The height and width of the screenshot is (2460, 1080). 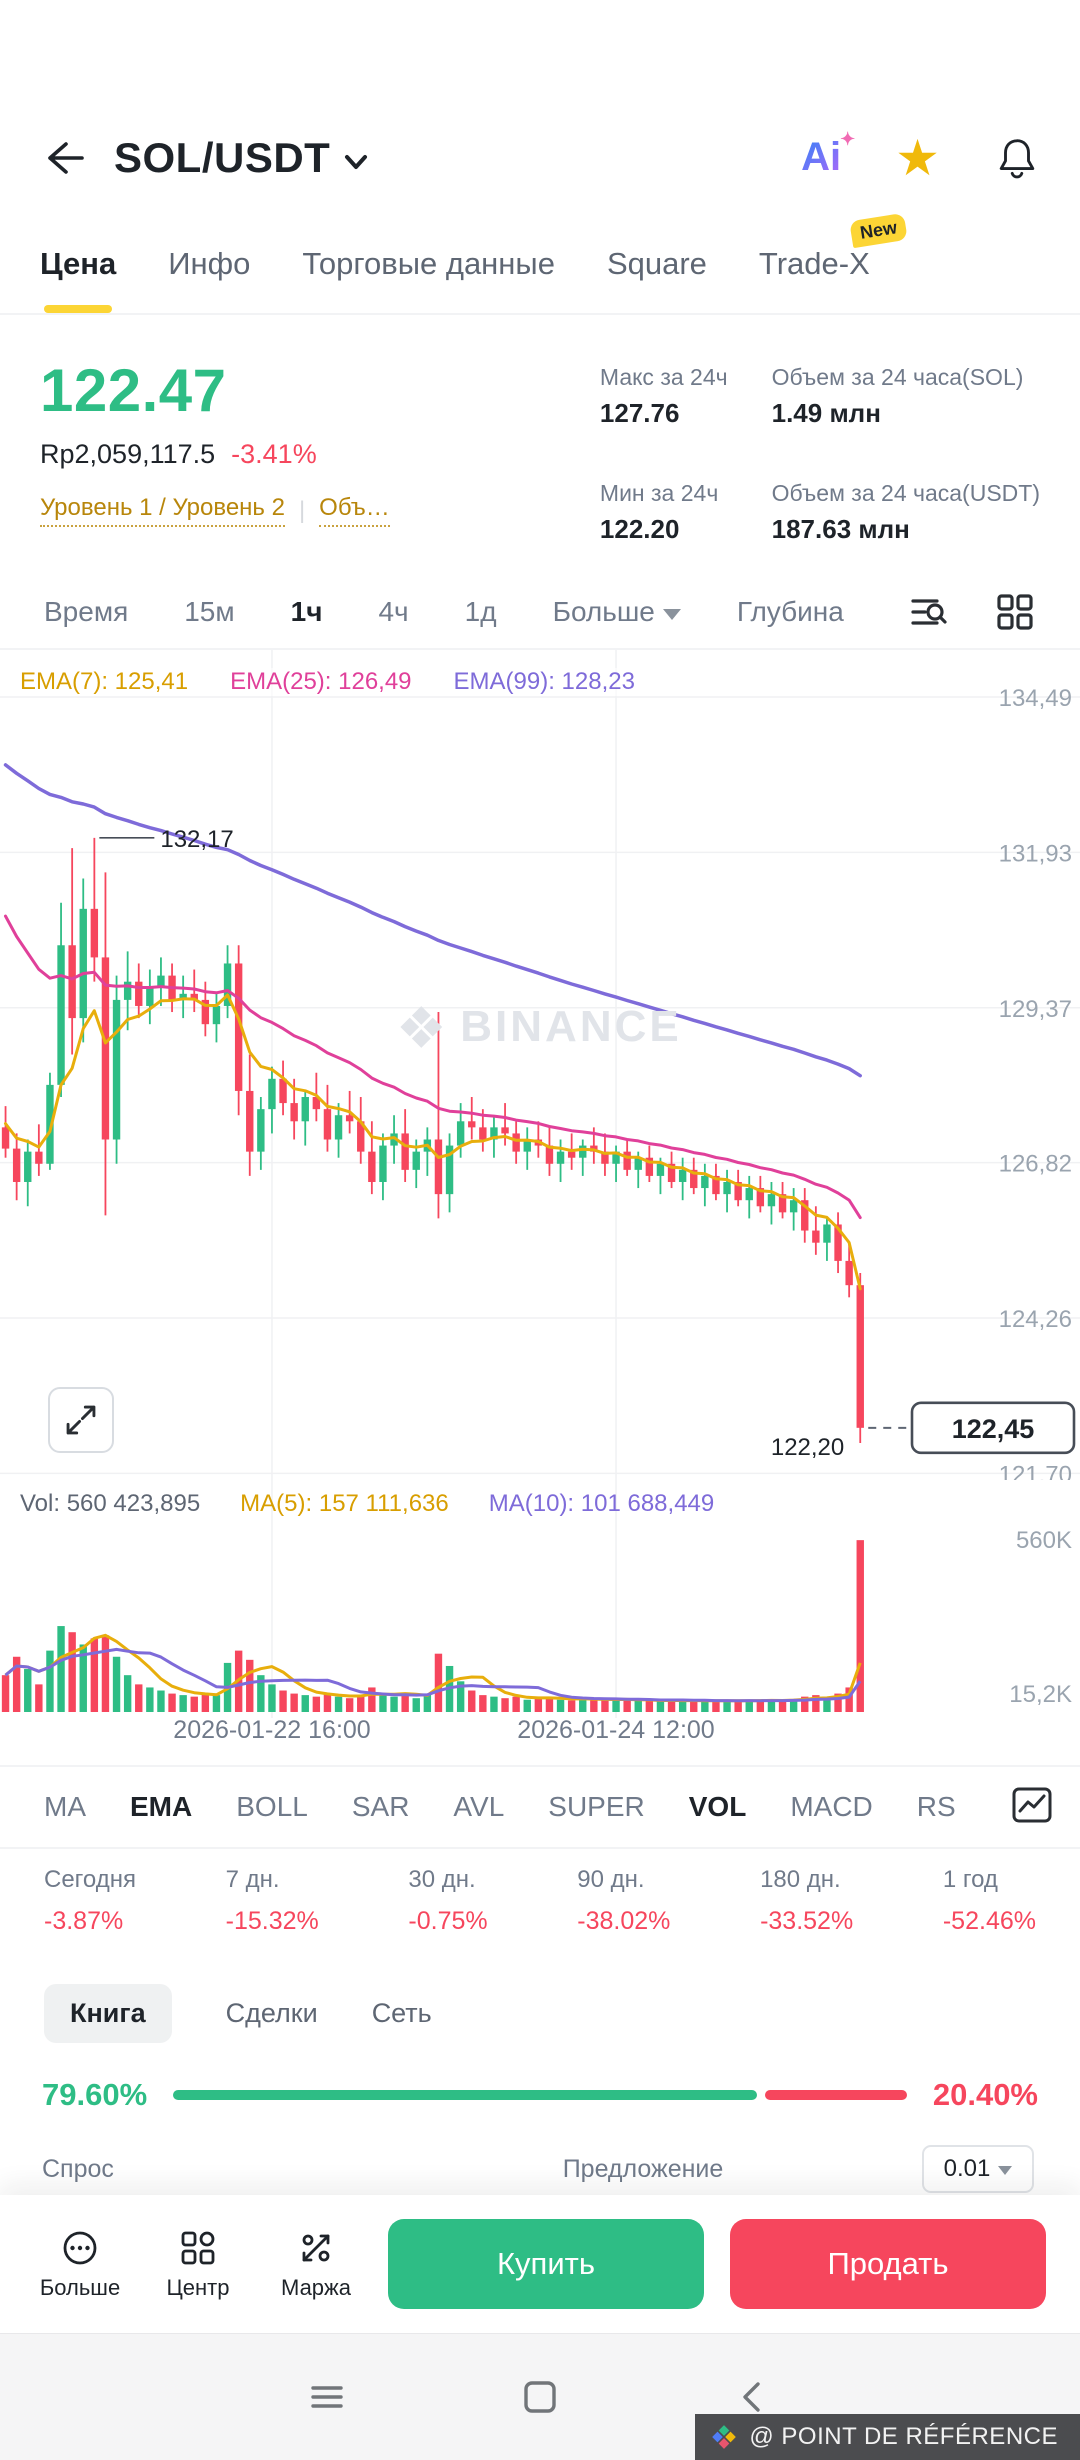 What do you see at coordinates (807, 1900) in the screenshot?
I see `perf-180d: 180 дн. -33.52%` at bounding box center [807, 1900].